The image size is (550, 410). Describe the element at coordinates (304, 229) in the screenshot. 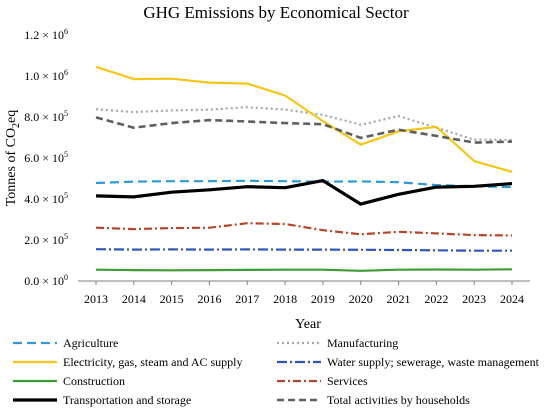

I see `series-line-services` at that location.